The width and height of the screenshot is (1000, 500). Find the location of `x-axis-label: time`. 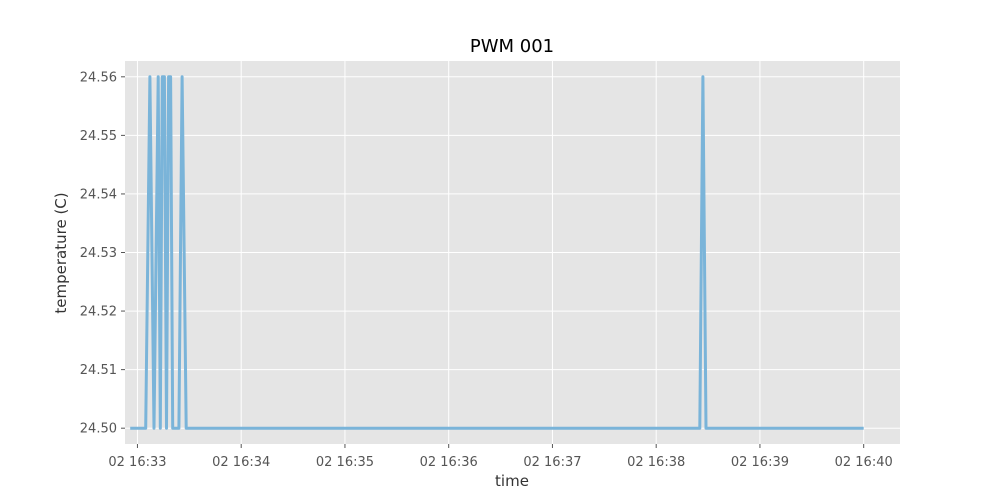

x-axis-label: time is located at coordinates (512, 481).